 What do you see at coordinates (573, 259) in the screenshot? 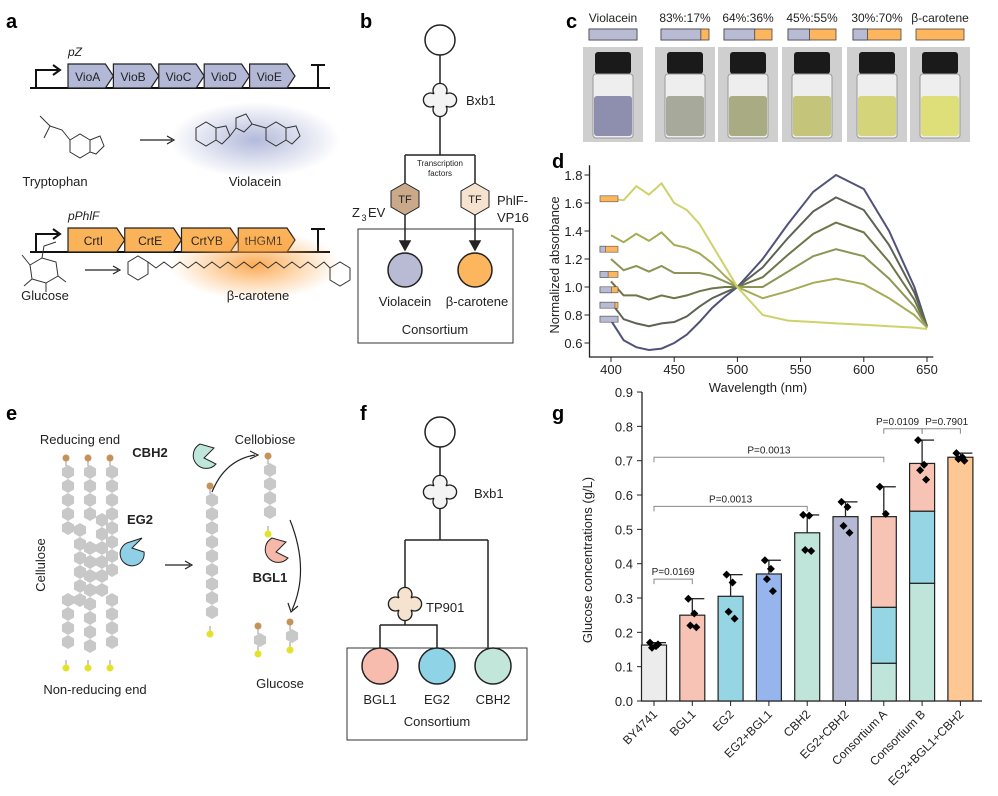
I see `d-y-tick-label: 1.2` at bounding box center [573, 259].